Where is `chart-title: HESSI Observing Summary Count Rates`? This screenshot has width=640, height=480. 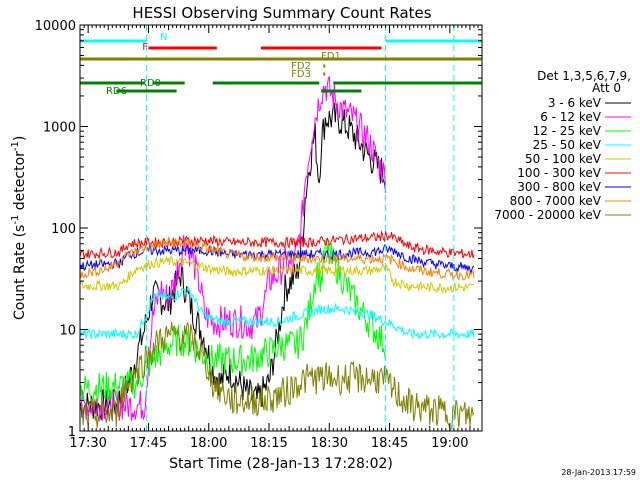
chart-title: HESSI Observing Summary Count Rates is located at coordinates (281, 13).